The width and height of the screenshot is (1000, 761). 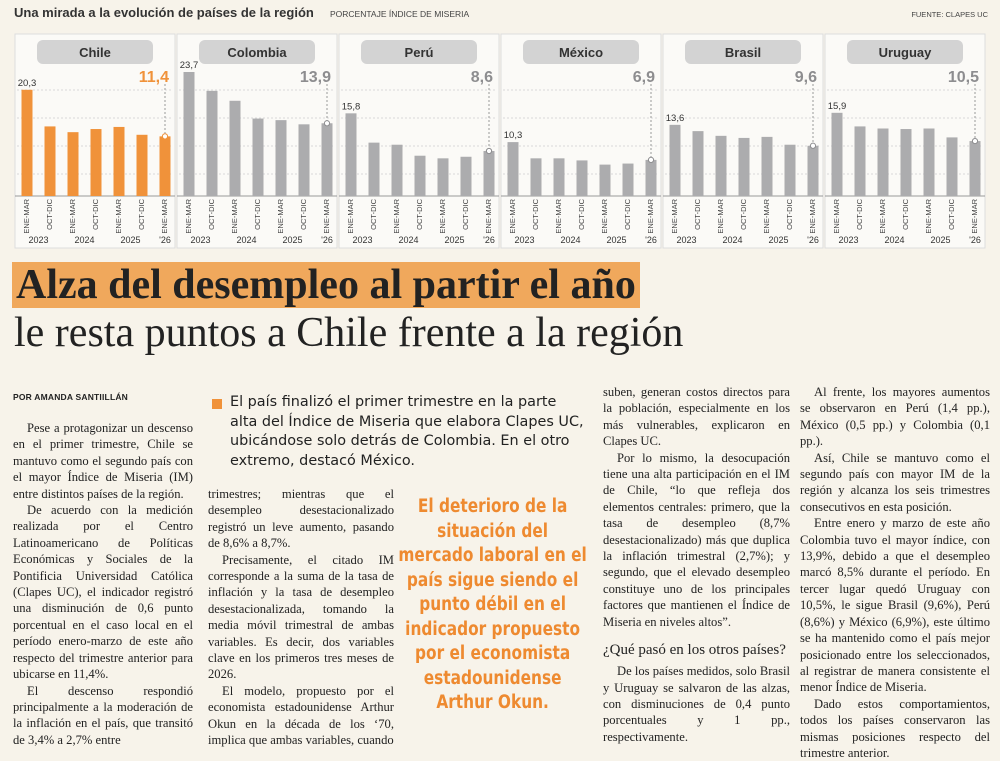 What do you see at coordinates (694, 650) in the screenshot?
I see `subhead: ¿Qué pasó en los otros países?` at bounding box center [694, 650].